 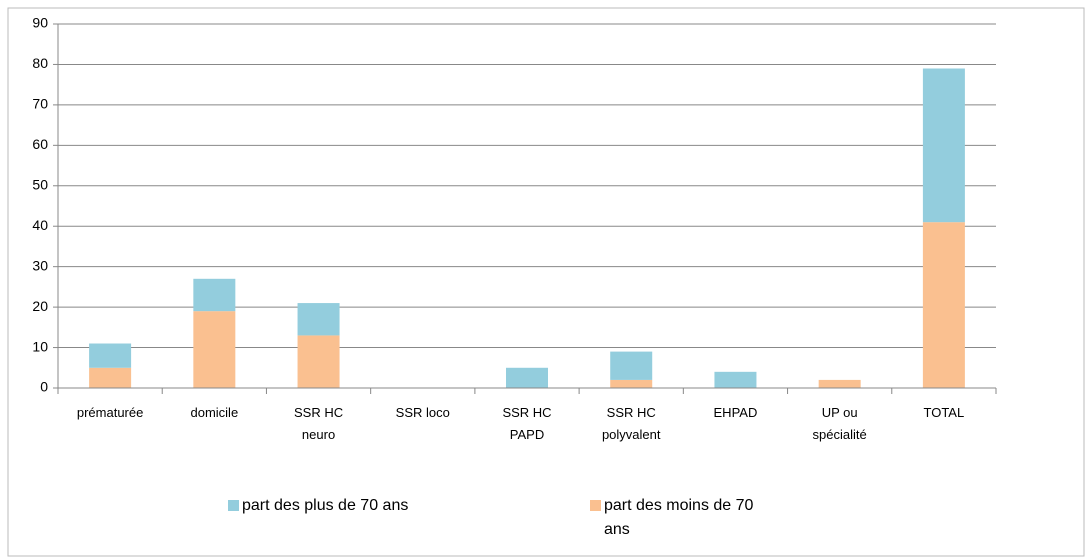 I want to click on y-tick-label: 10, so click(x=40, y=346).